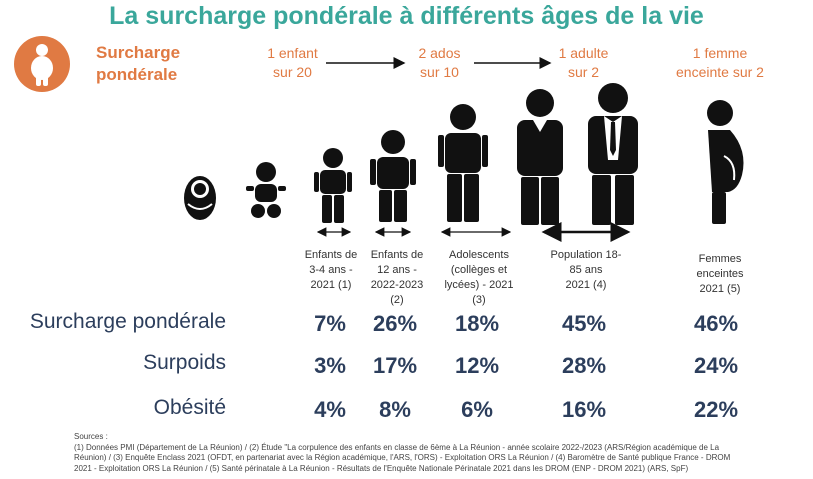 This screenshot has height=479, width=813. Describe the element at coordinates (477, 409) in the screenshot. I see `value-cell: 6%` at that location.